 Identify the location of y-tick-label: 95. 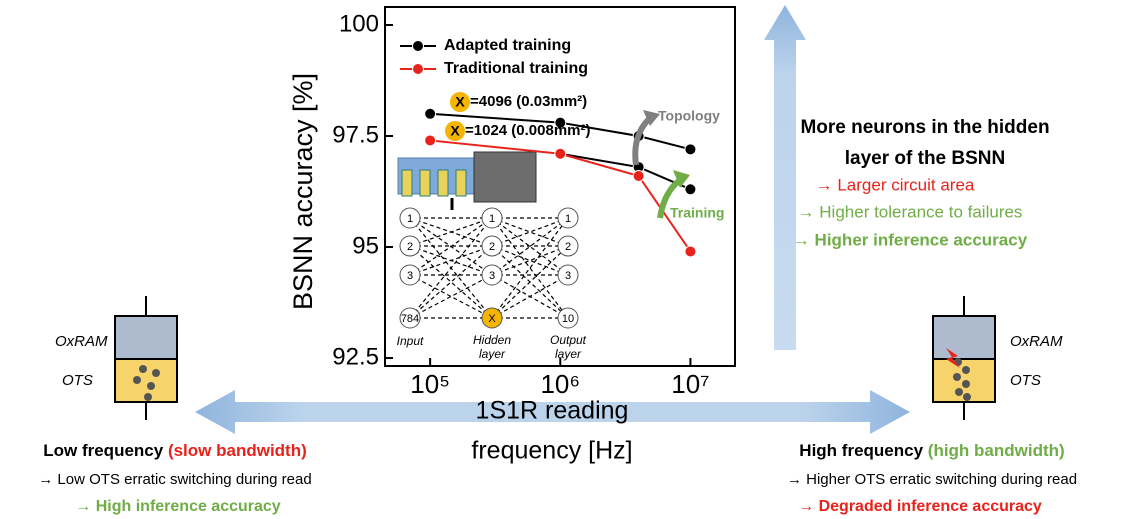
(365, 245).